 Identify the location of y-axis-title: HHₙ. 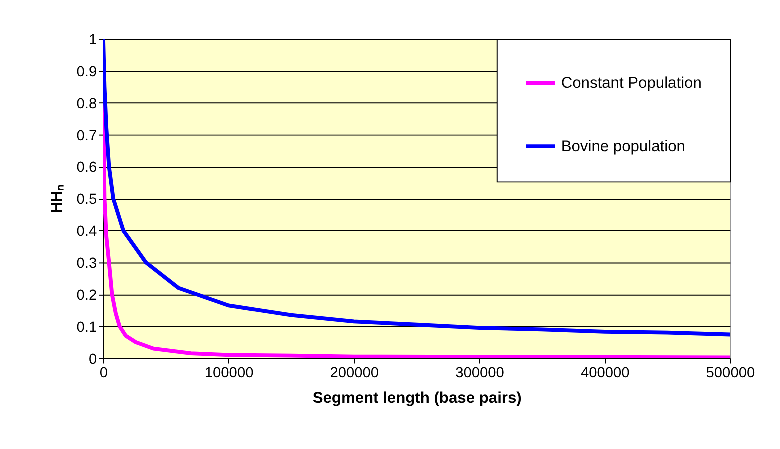
(57, 199).